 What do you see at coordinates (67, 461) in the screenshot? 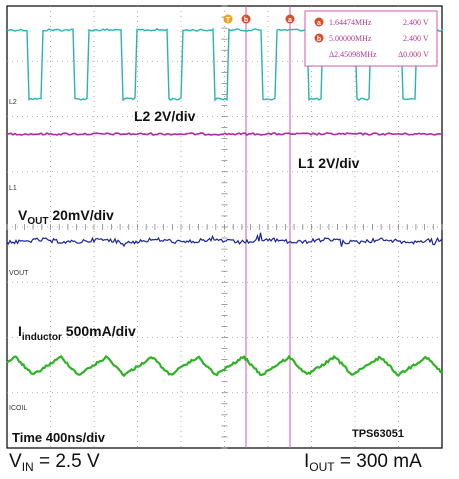
I see `vin-rest: = 2.5 V` at bounding box center [67, 461].